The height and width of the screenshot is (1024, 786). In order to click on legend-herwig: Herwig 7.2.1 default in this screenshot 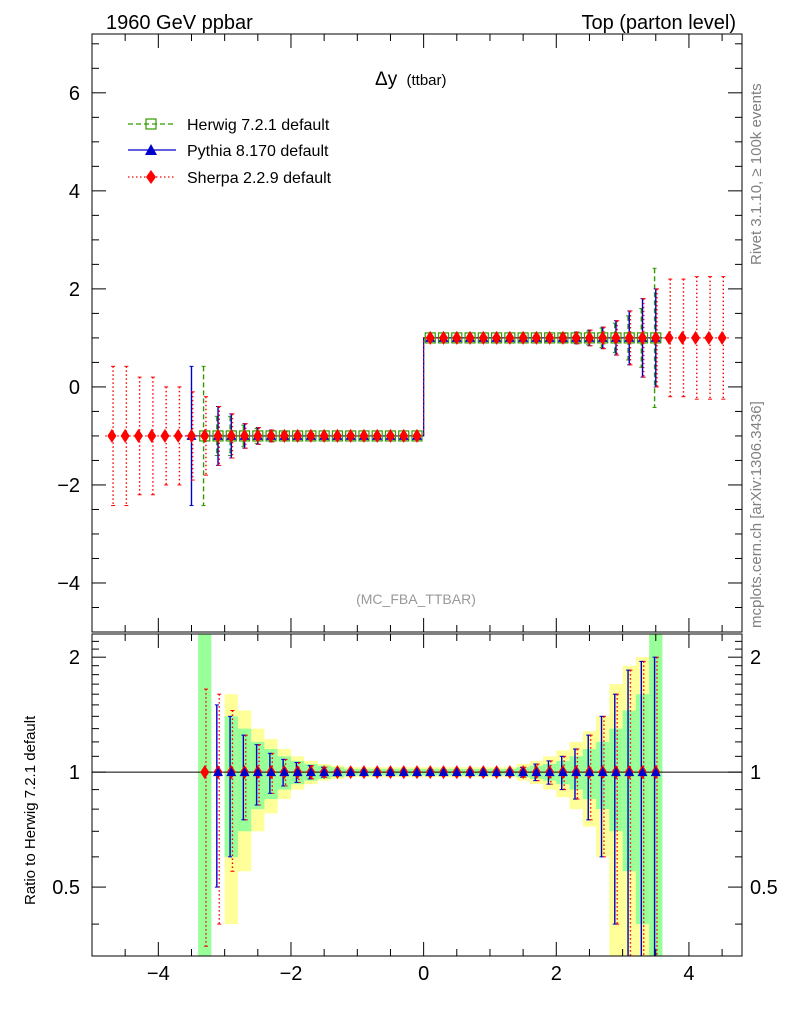, I will do `click(229, 125)`.